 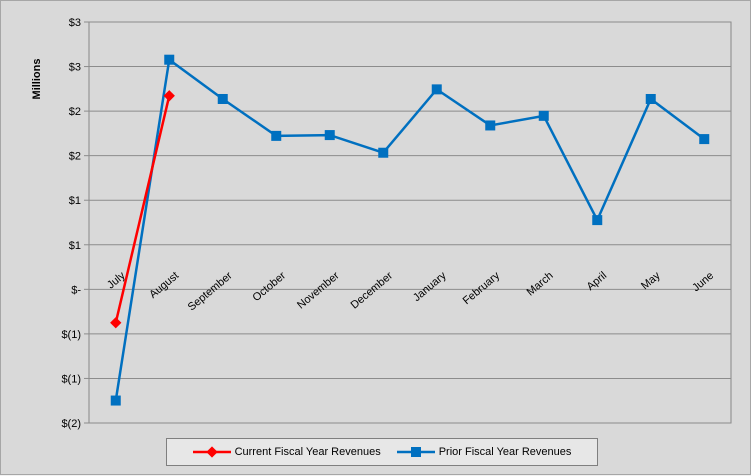 I want to click on legend-current-label: Current Fiscal Year Revenues, so click(x=307, y=452).